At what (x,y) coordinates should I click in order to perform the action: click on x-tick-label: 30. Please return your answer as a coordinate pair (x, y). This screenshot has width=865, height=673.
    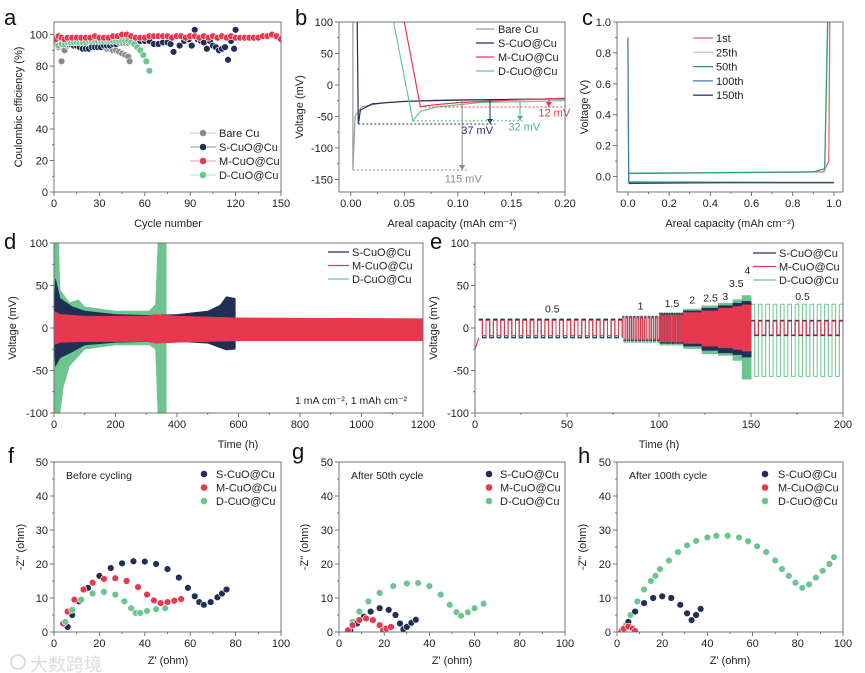
    Looking at the image, I should click on (99, 204).